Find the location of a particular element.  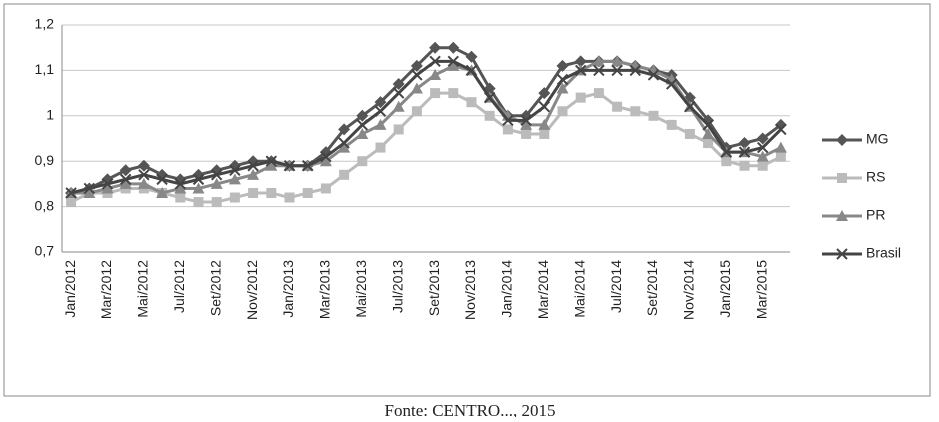

legend-label: PR is located at coordinates (875, 215).